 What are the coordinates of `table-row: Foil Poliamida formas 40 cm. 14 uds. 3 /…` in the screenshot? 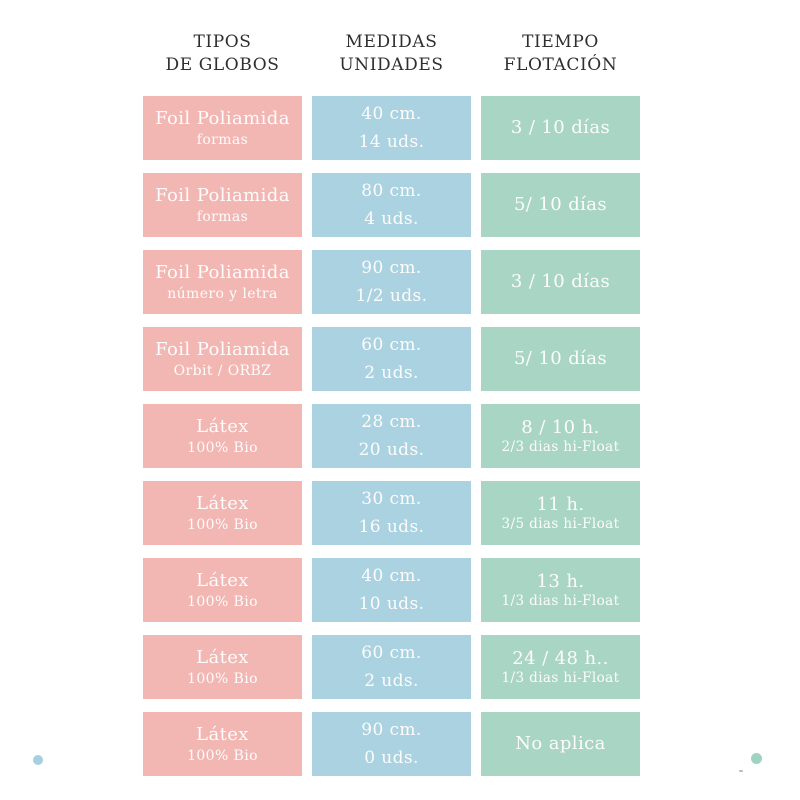 It's located at (391, 128).